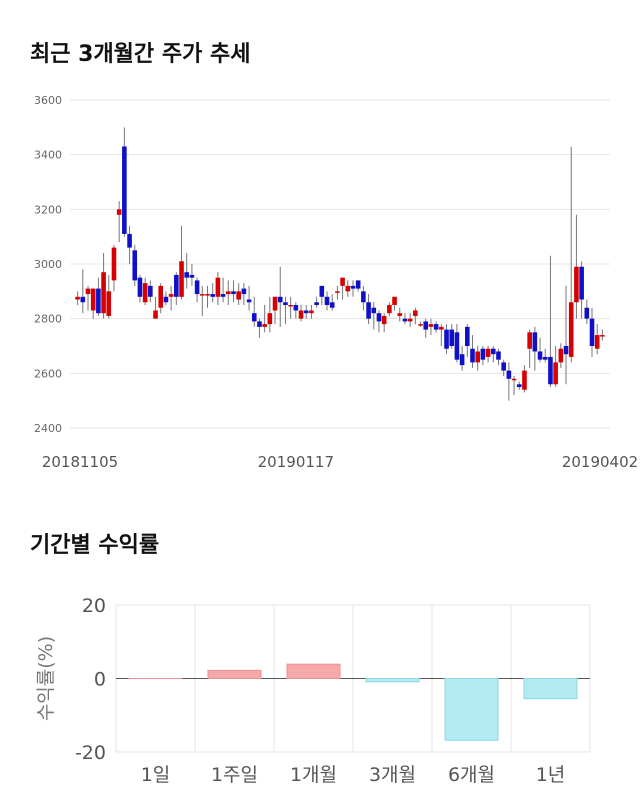 Image resolution: width=640 pixels, height=810 pixels. I want to click on return-category-label: 3개월, so click(392, 775).